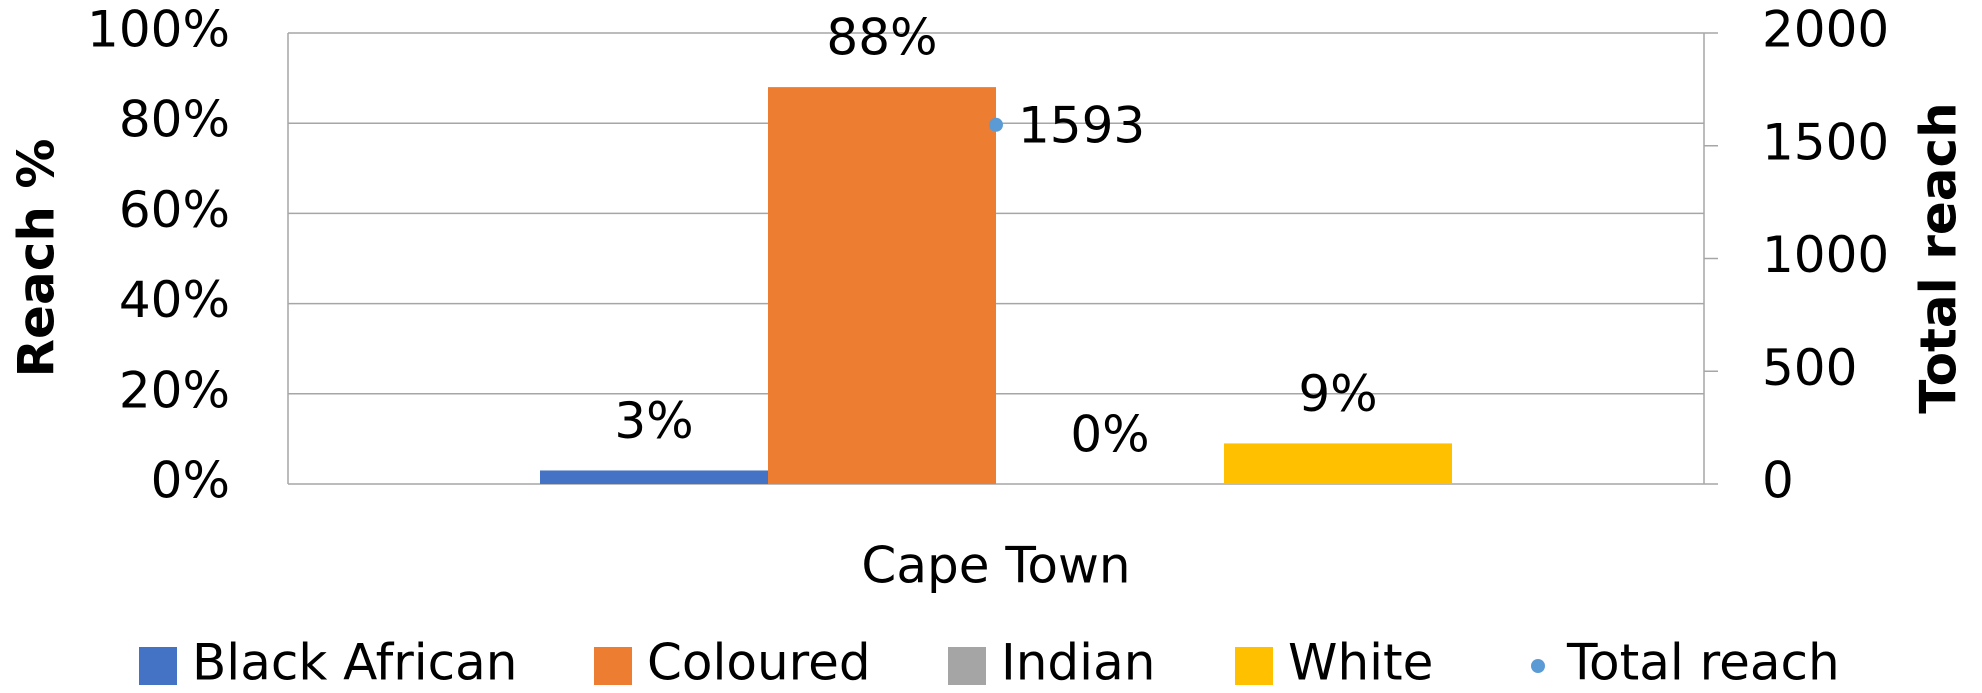 This screenshot has width=1982, height=693. Describe the element at coordinates (158, 30) in the screenshot. I see `y-tick-label: 100%` at that location.